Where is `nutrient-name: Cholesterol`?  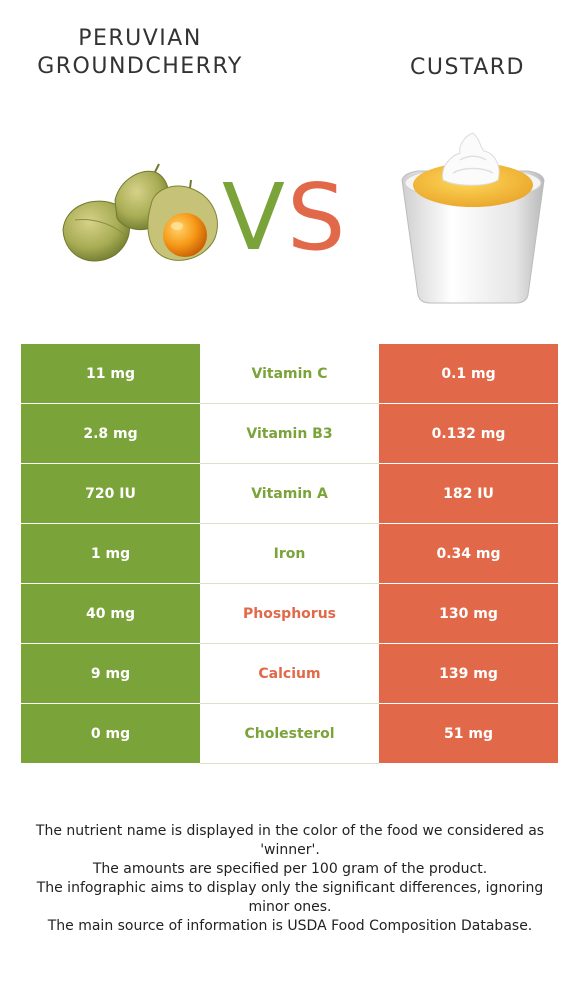 nutrient-name: Cholesterol is located at coordinates (289, 734).